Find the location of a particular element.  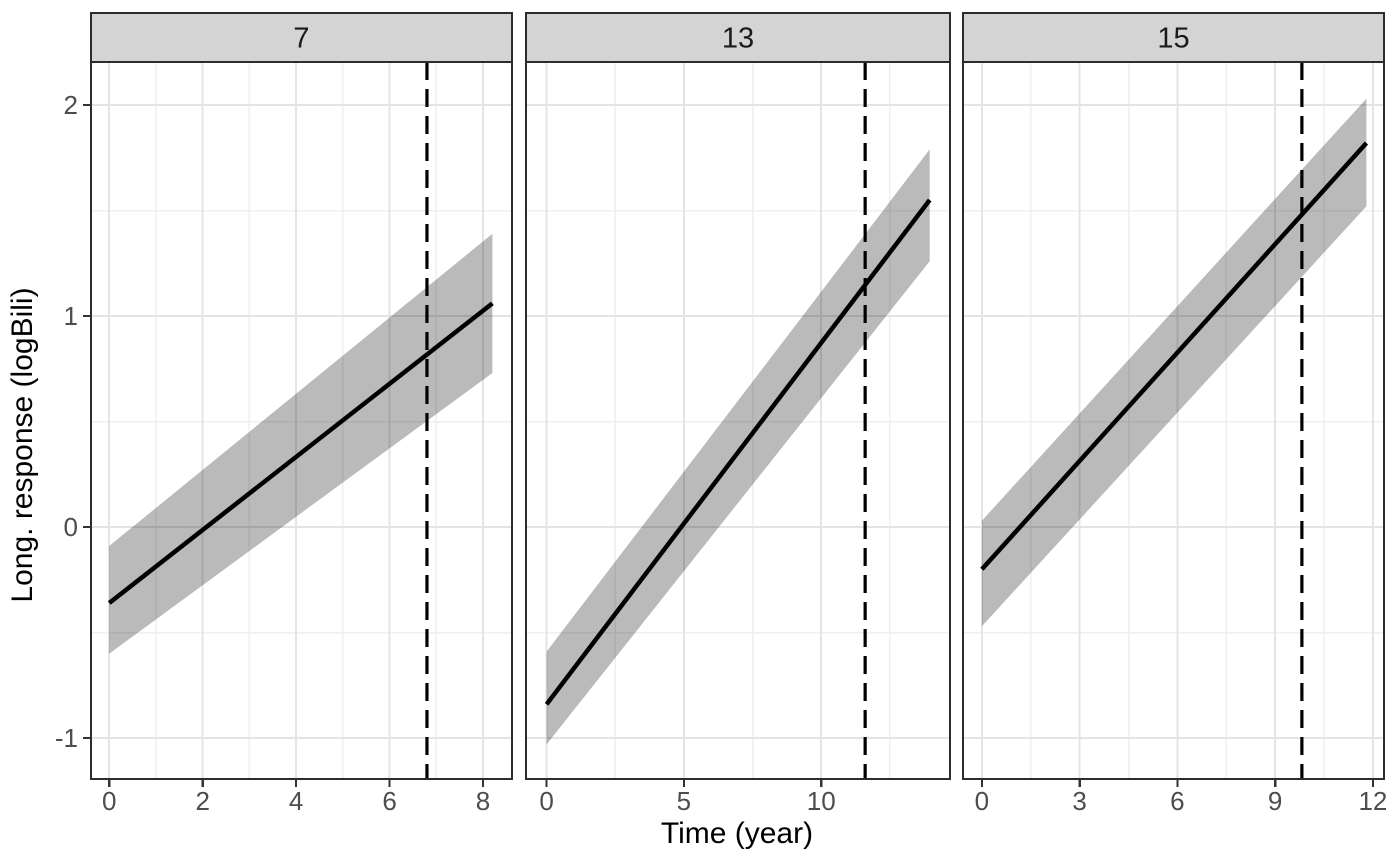

facet-strip-label: 13 is located at coordinates (738, 39).